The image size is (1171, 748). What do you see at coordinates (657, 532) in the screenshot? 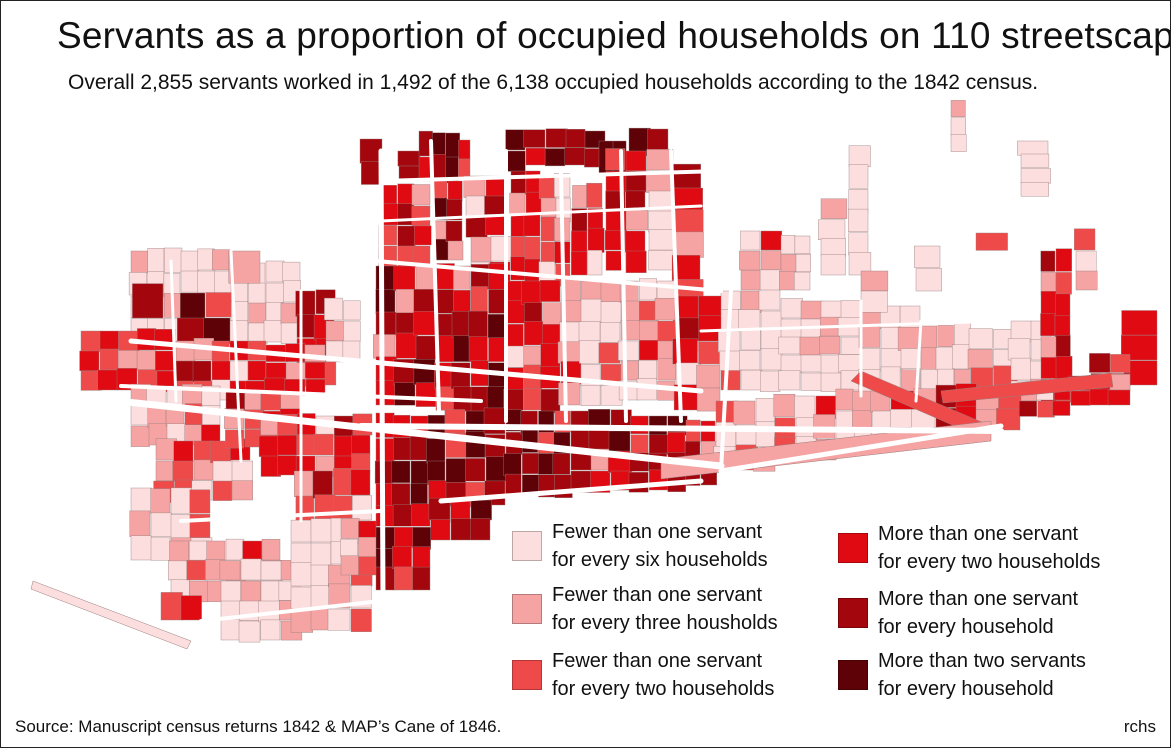
I see `legend-label: Fewer than one servant` at bounding box center [657, 532].